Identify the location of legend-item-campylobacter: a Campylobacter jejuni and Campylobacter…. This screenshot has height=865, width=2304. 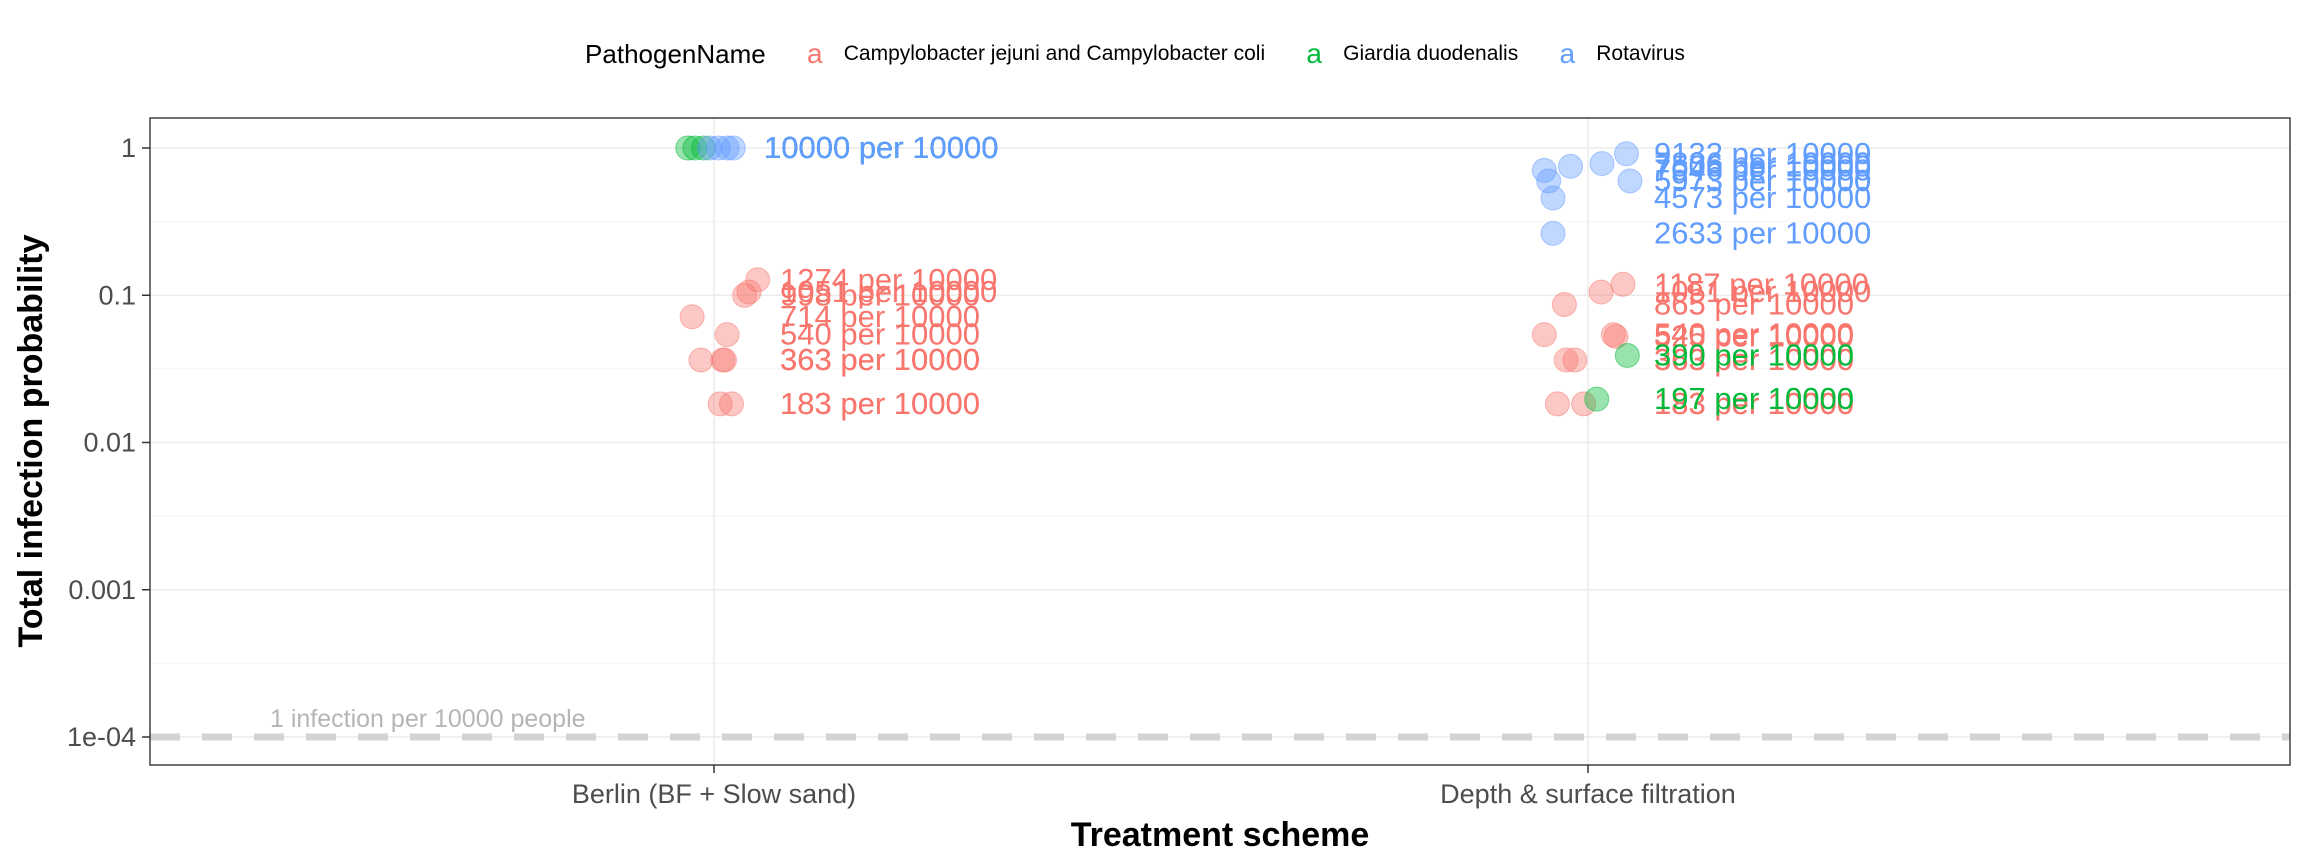
(1032, 54).